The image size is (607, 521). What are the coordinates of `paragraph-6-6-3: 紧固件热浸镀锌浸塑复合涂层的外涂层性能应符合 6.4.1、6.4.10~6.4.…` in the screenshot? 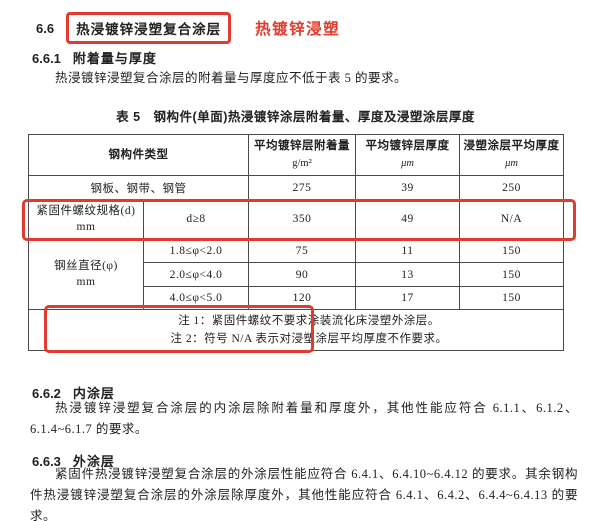 It's located at (304, 494).